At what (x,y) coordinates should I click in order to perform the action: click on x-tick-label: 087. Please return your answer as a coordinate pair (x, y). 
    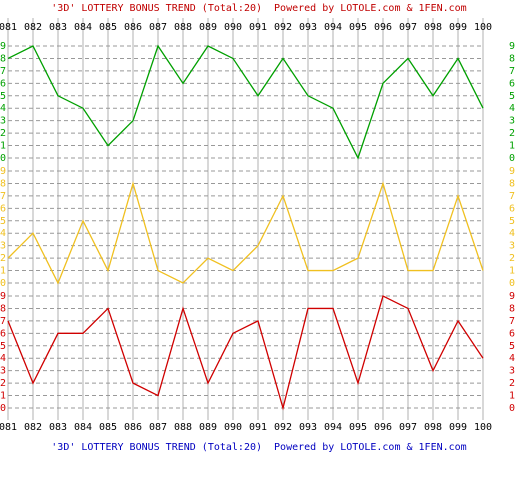
    Looking at the image, I should click on (158, 427).